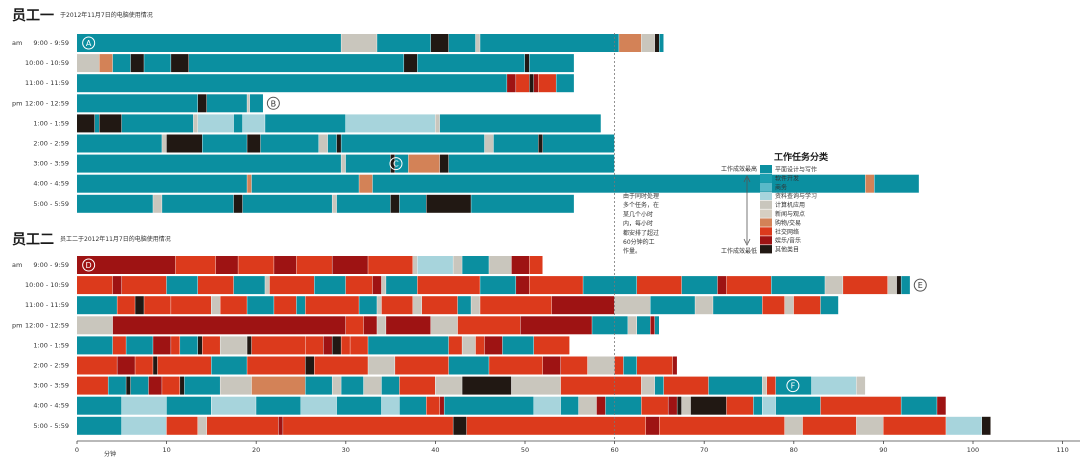 Image resolution: width=1080 pixels, height=459 pixels. I want to click on legend-label: 新闻与观点, so click(790, 214).